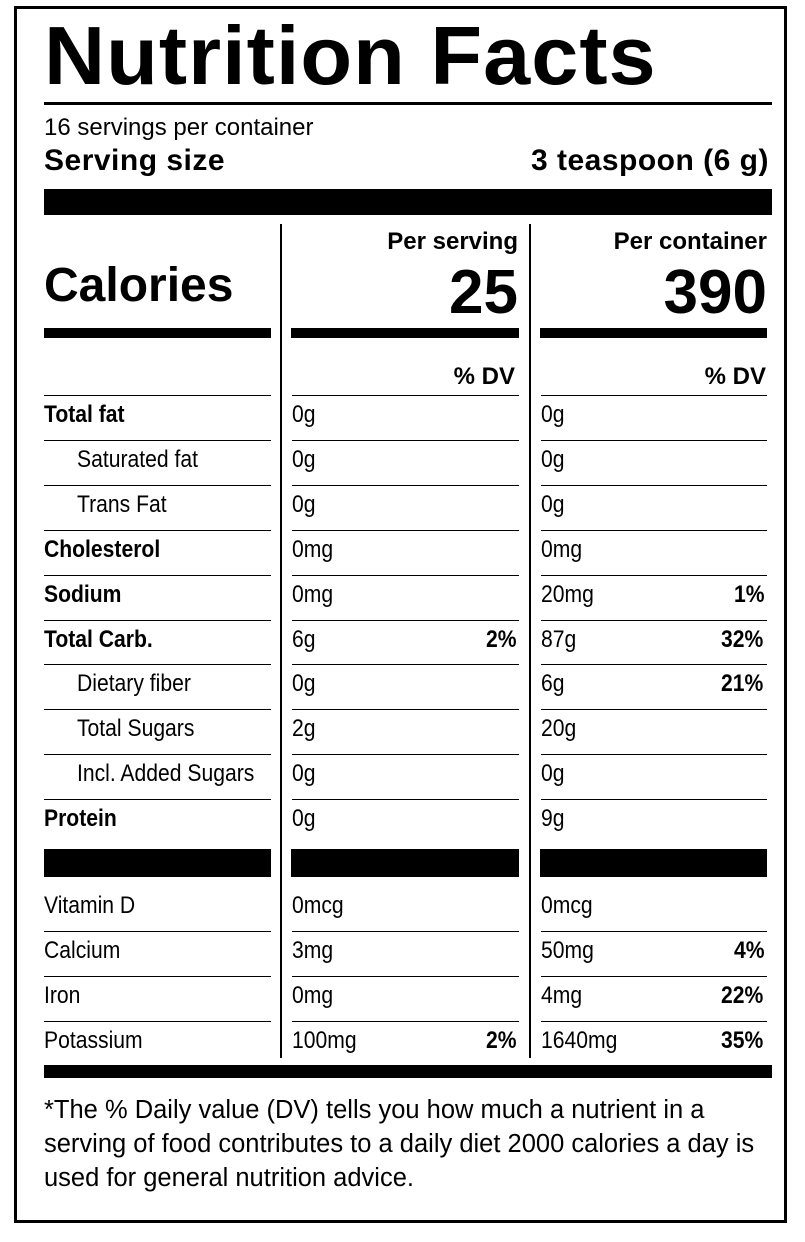  I want to click on nutrients-container-amount: 0mg, so click(562, 549).